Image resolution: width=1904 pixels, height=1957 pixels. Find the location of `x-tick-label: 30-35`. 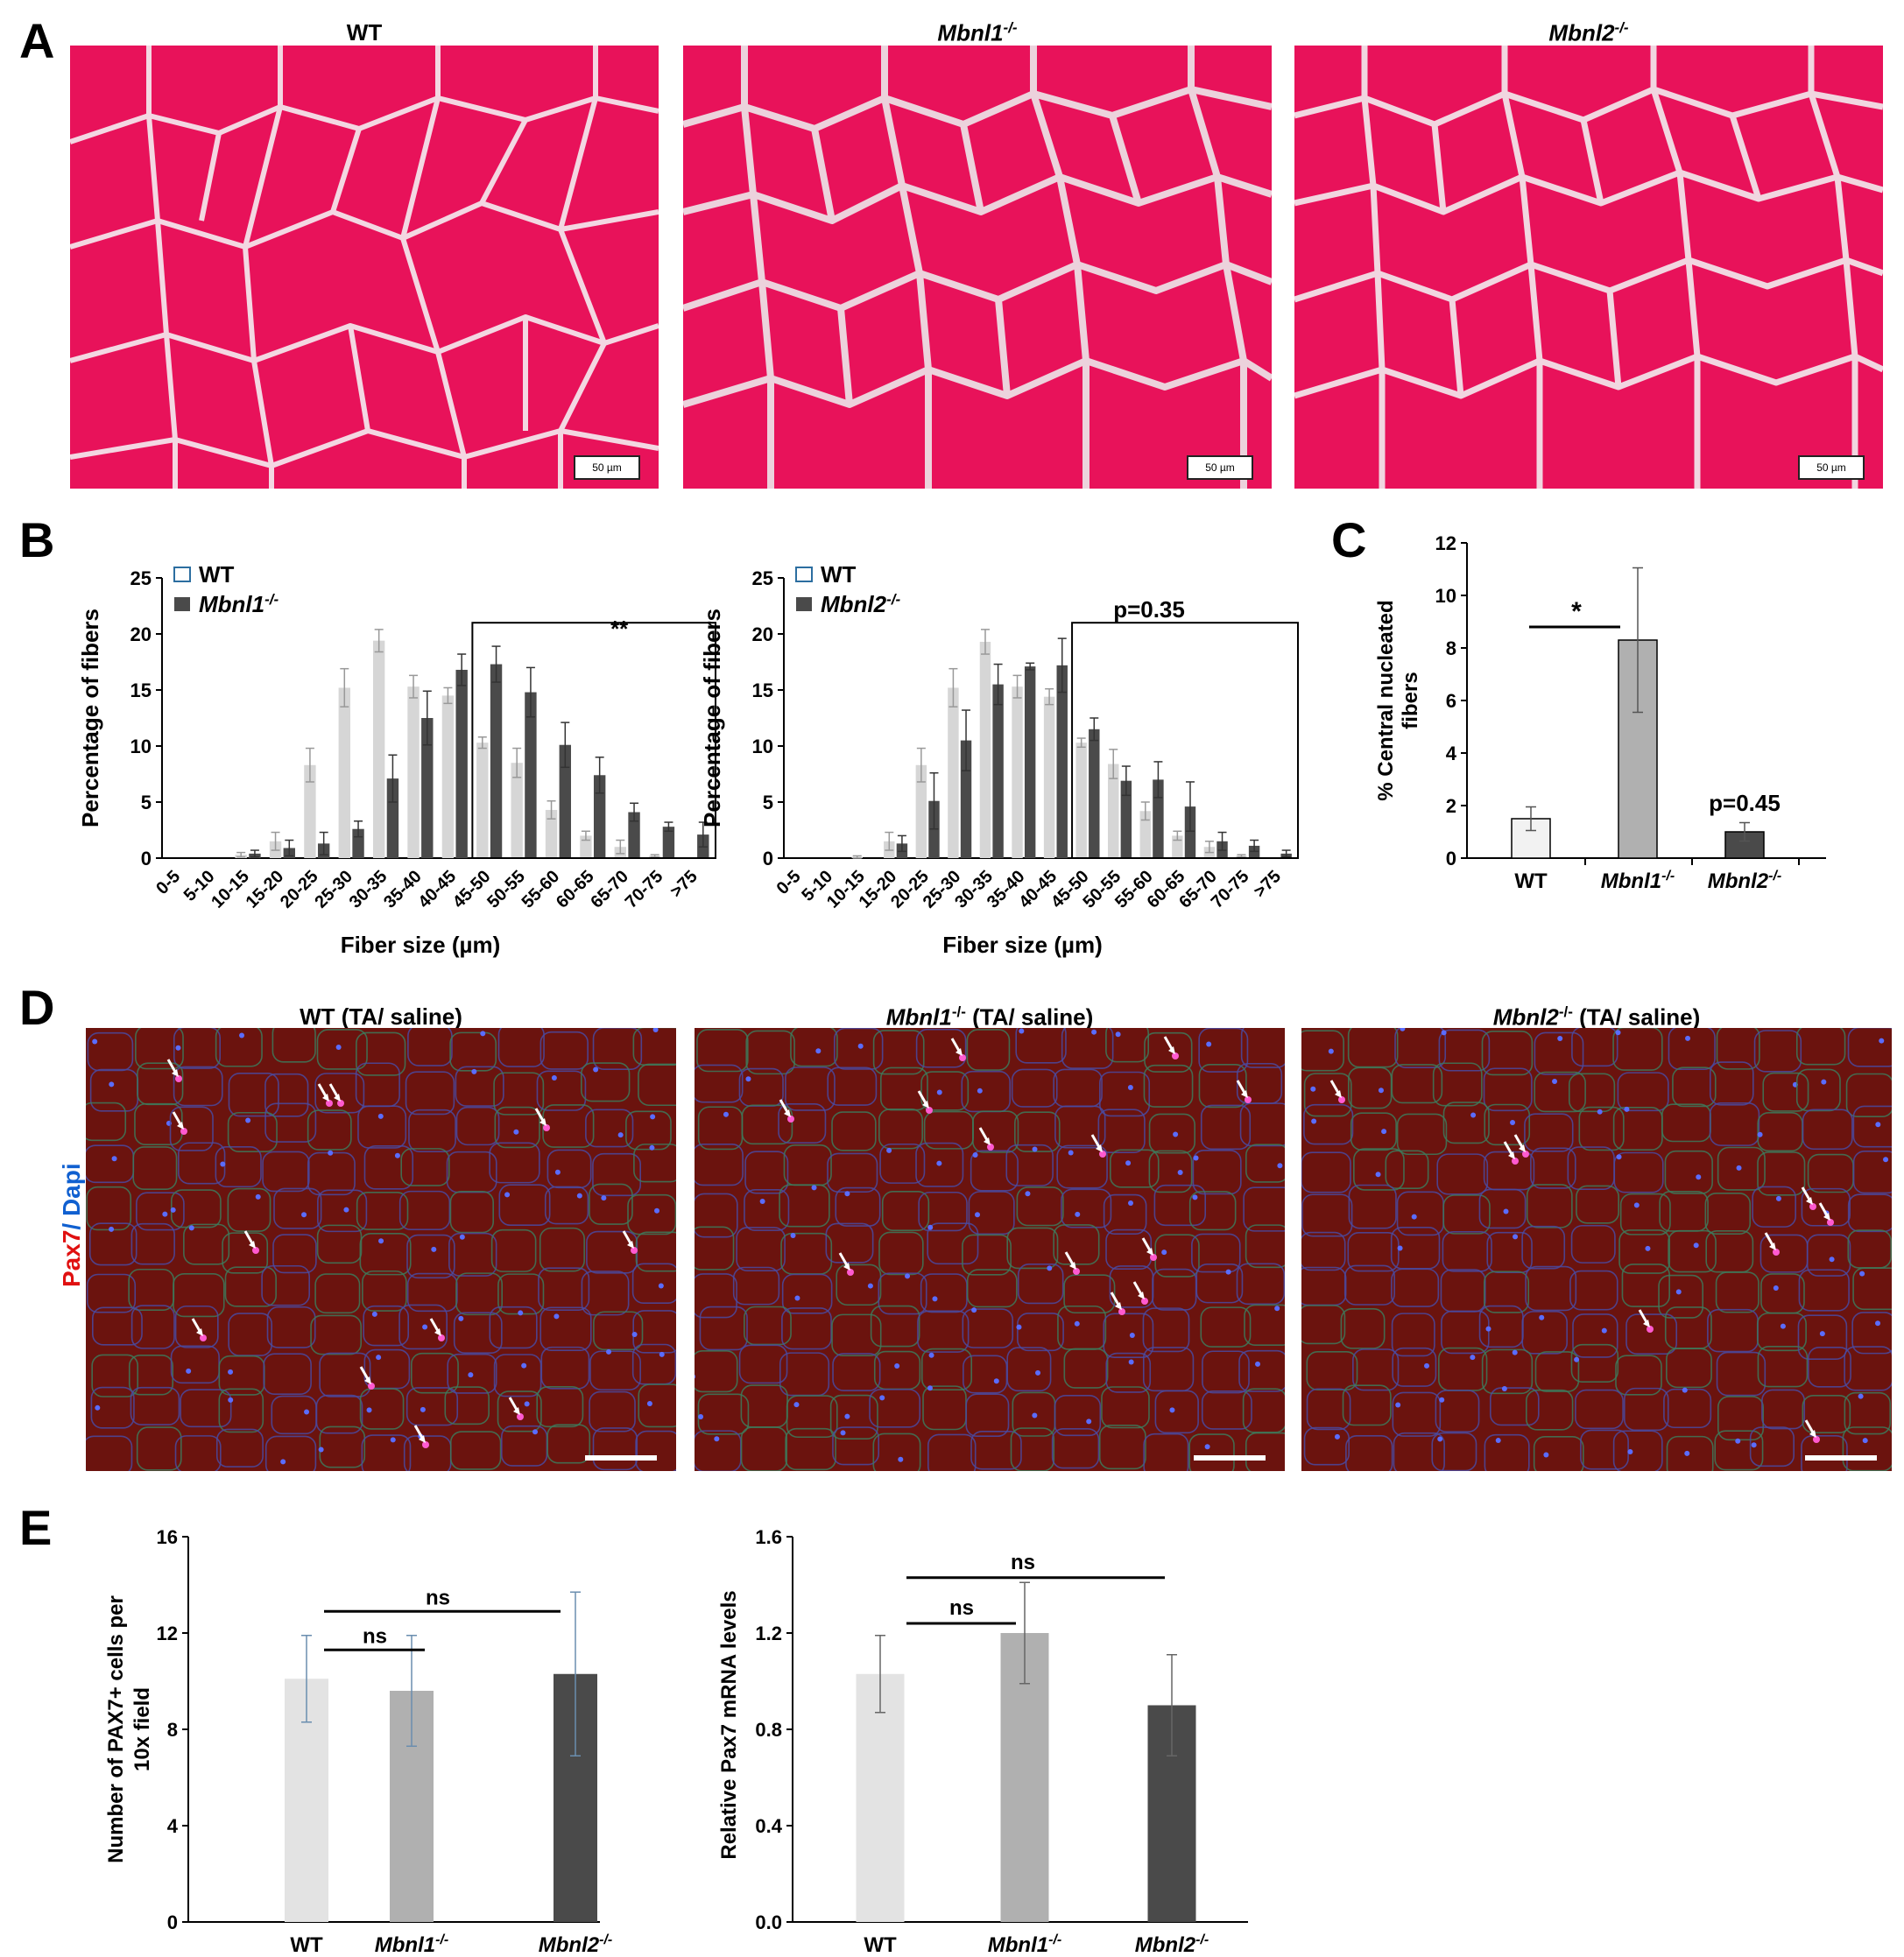

x-tick-label: 30-35 is located at coordinates (368, 890).